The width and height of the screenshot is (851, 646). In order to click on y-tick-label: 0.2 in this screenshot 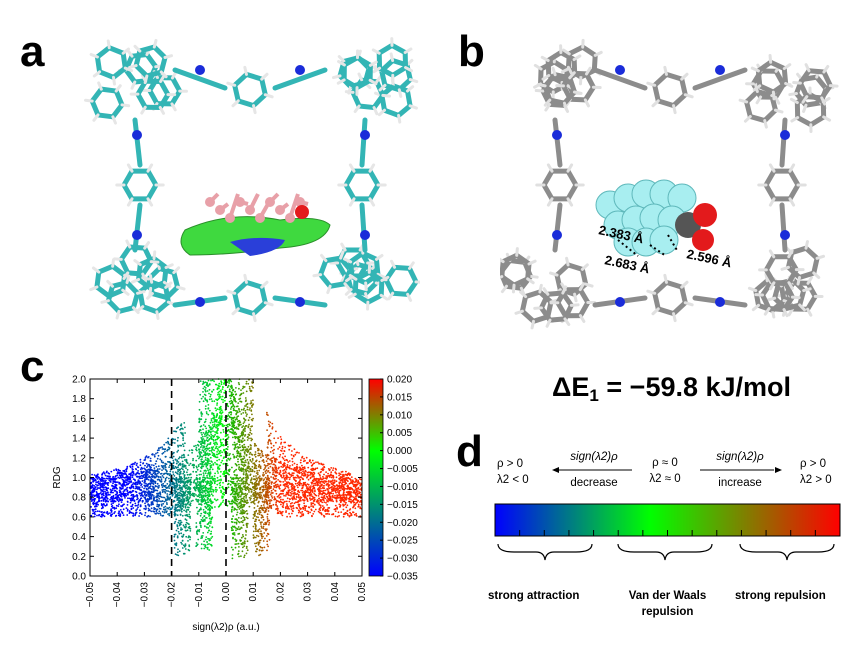, I will do `click(79, 557)`.